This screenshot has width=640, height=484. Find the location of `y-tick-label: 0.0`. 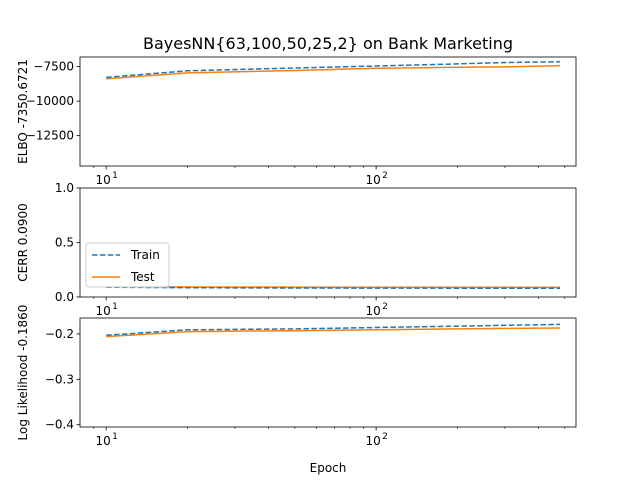

y-tick-label: 0.0 is located at coordinates (64, 297).